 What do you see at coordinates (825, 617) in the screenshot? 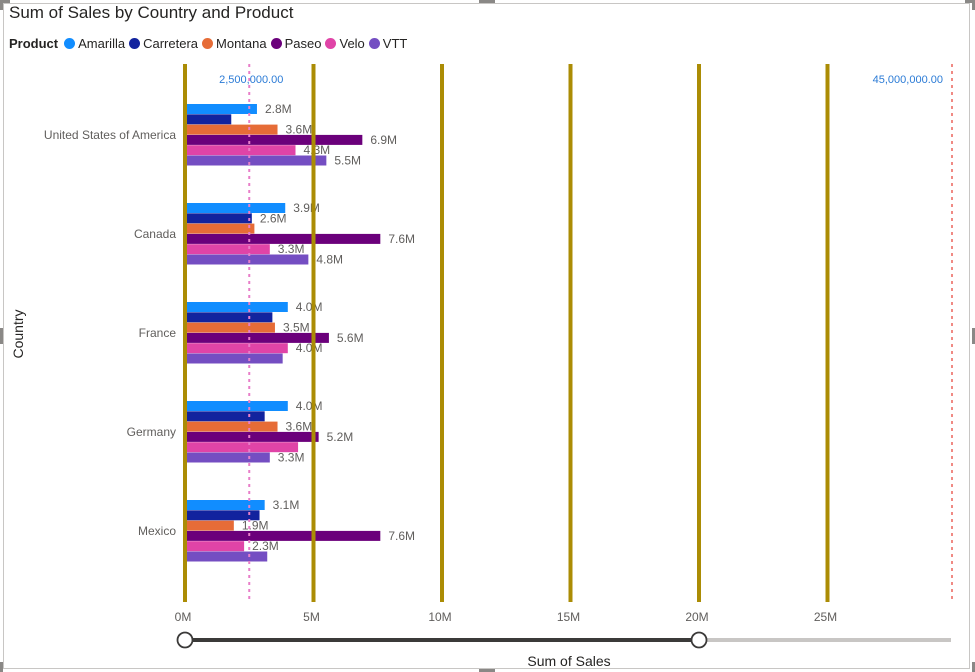
I see `x-tick-label: 25M` at bounding box center [825, 617].